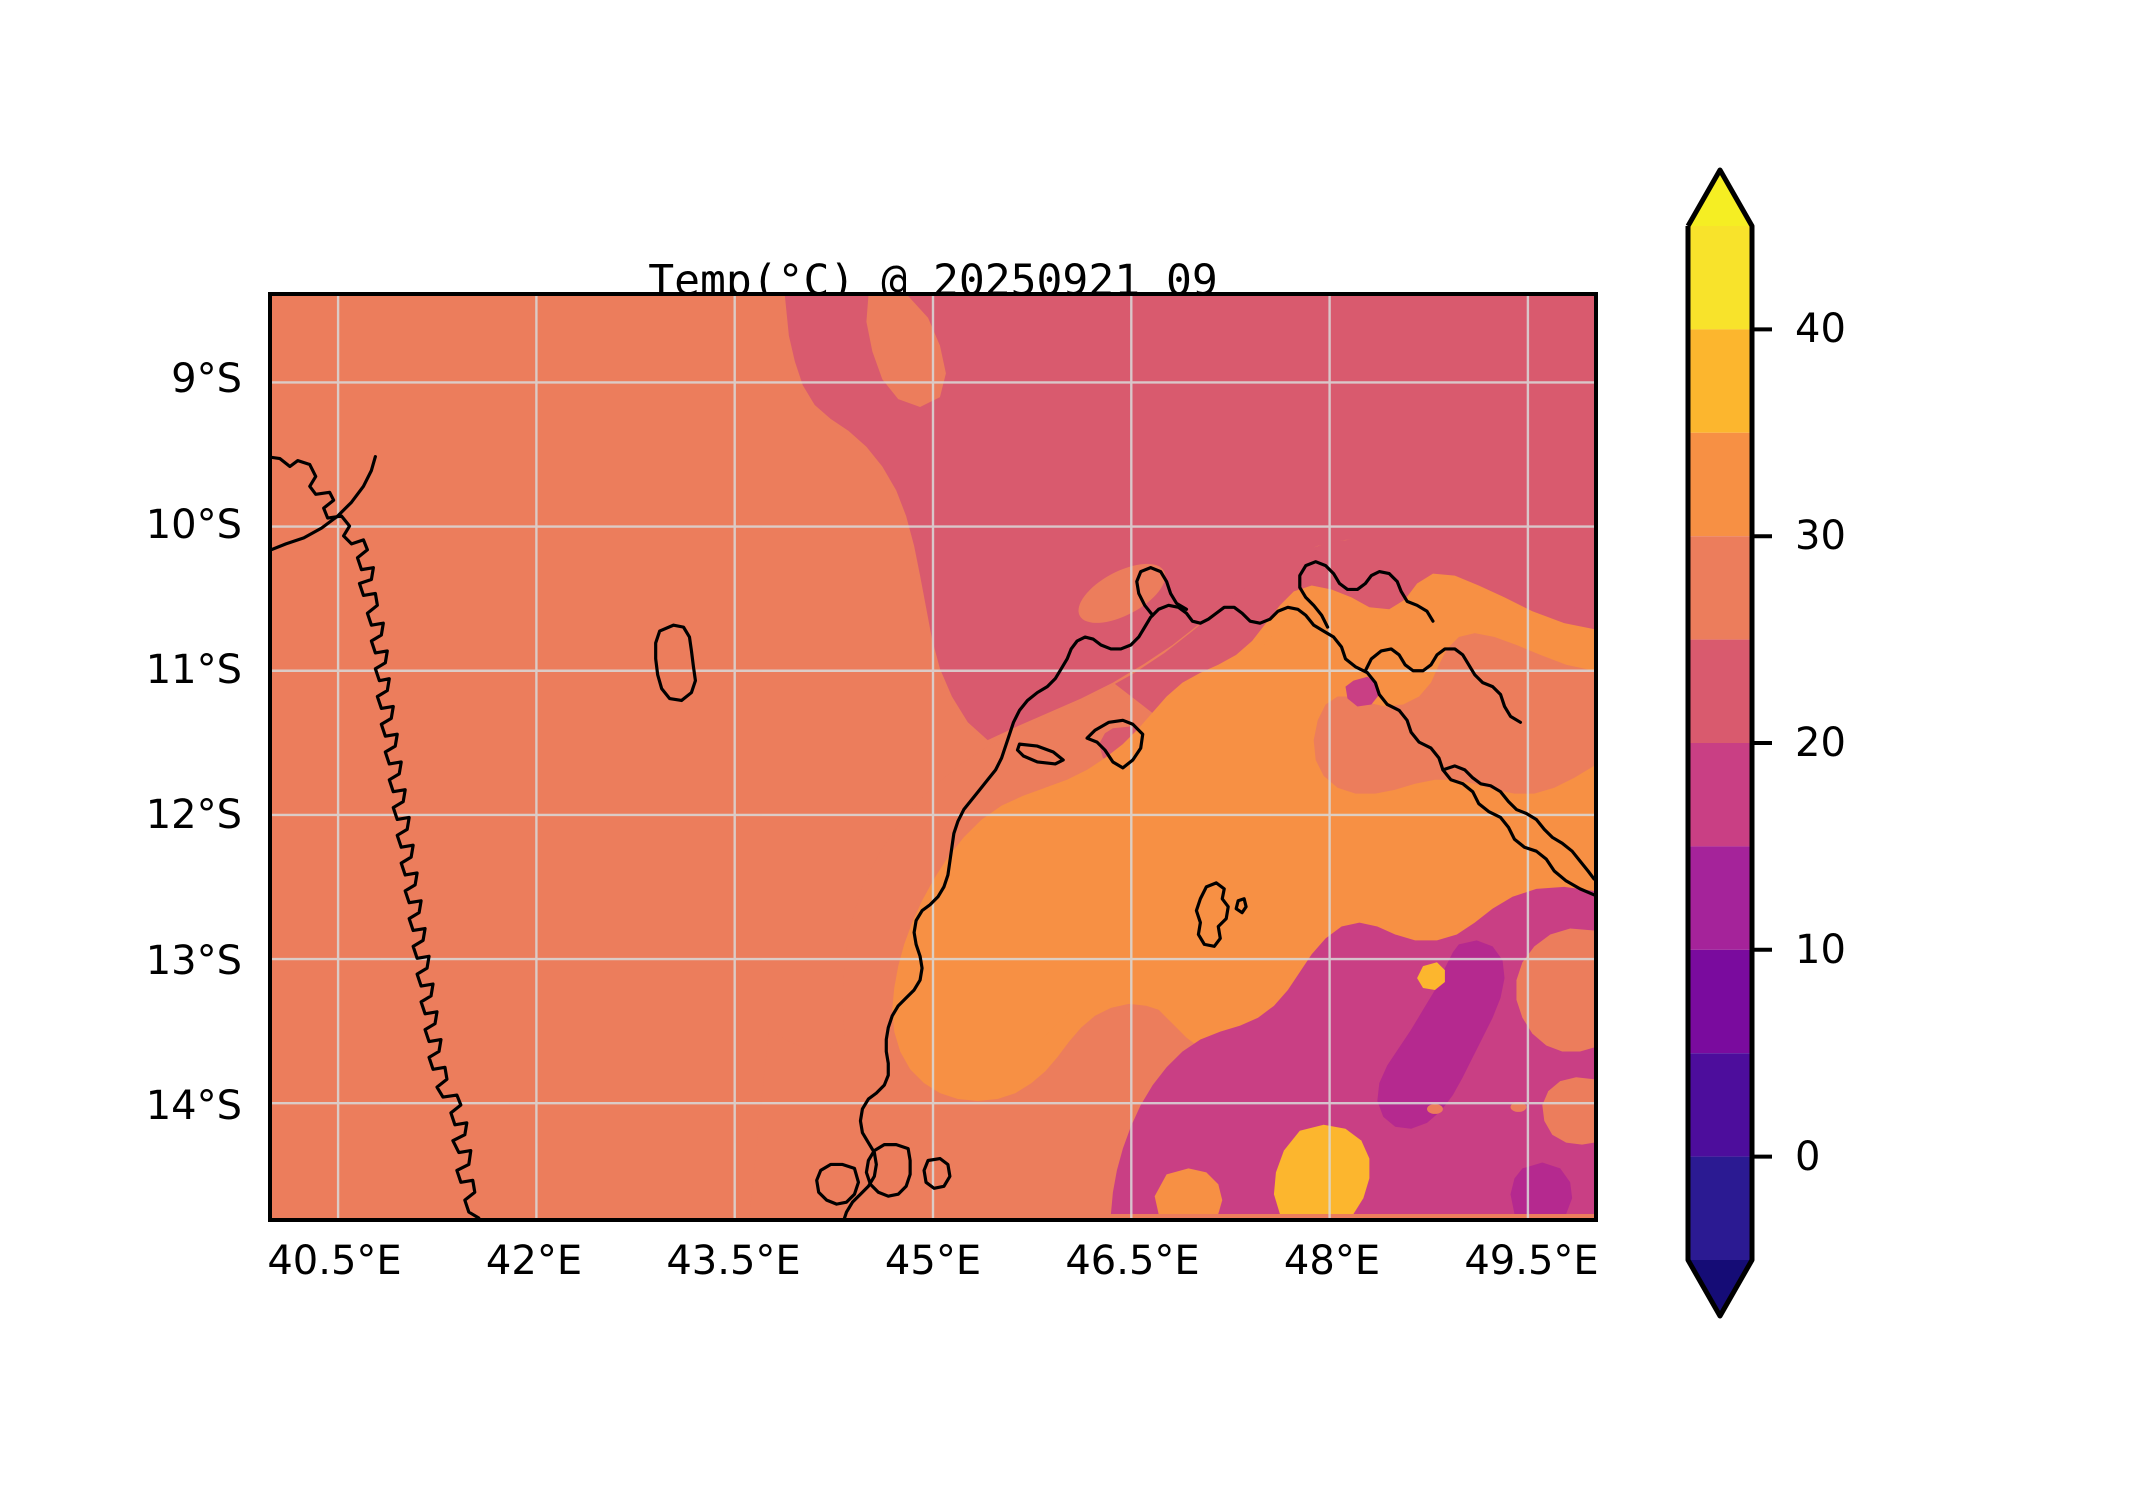 This screenshot has height=1500, width=2142. Describe the element at coordinates (324, 503) in the screenshot. I see `coastline-interior-nw` at that location.